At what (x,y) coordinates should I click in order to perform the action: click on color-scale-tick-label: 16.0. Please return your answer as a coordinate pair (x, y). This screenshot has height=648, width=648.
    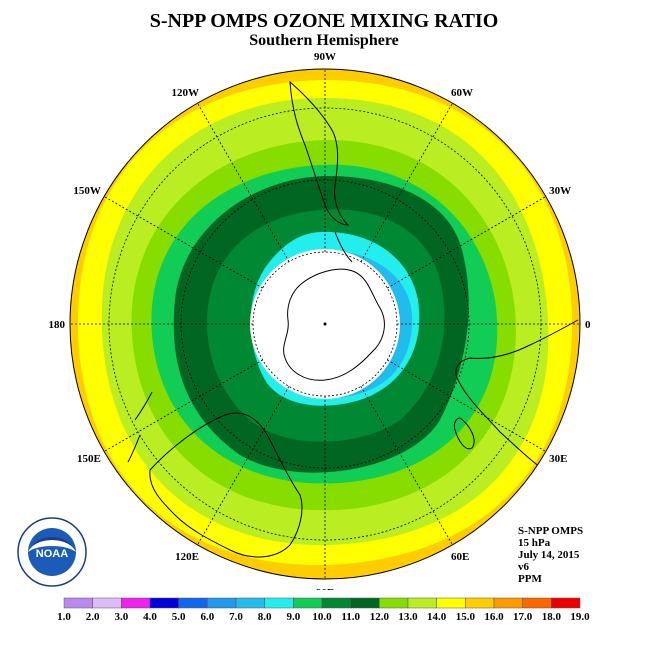
    Looking at the image, I should click on (494, 617).